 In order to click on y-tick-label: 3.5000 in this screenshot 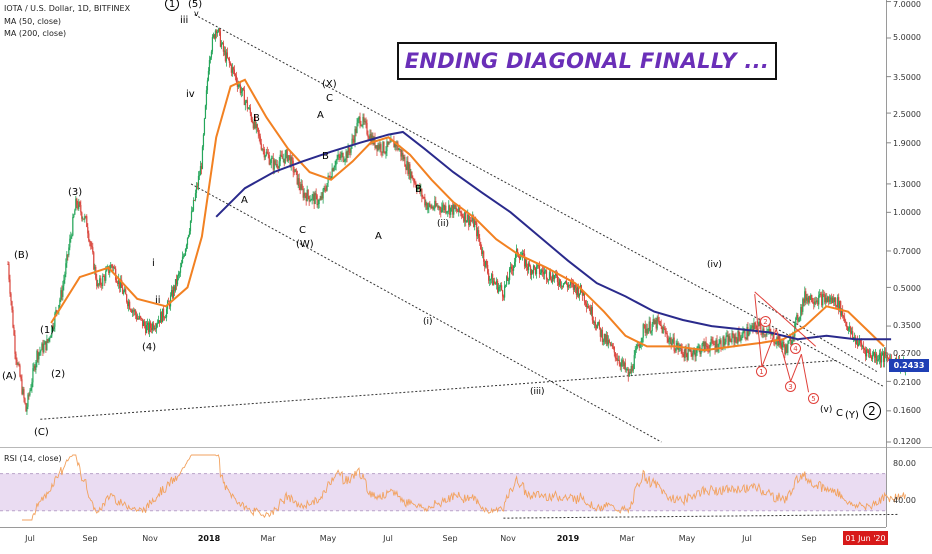, I will do `click(907, 77)`.